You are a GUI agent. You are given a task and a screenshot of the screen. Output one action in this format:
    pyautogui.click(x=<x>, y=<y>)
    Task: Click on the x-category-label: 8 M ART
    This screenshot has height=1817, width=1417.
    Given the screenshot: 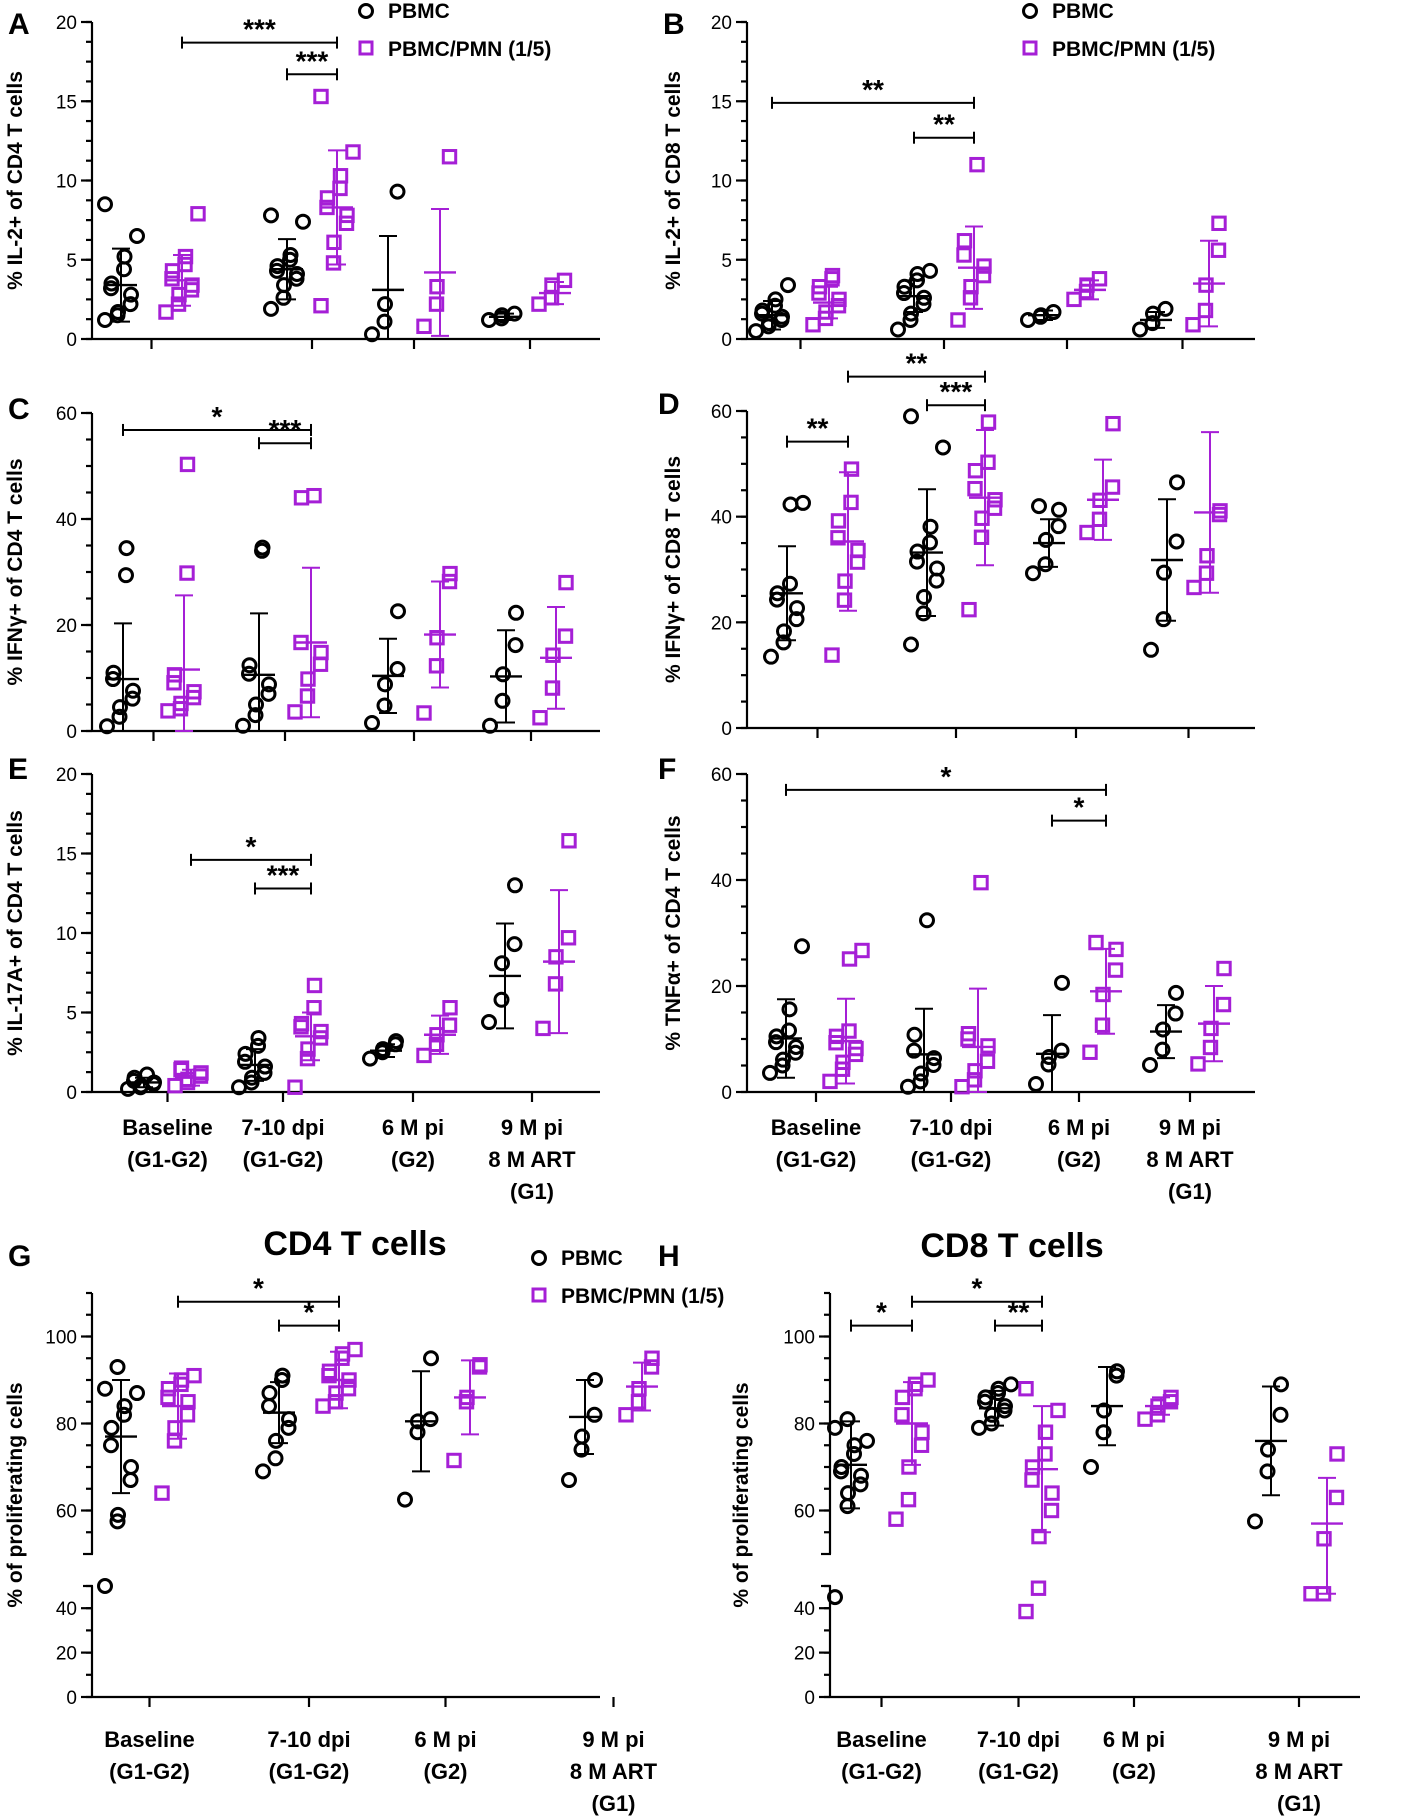 What is the action you would take?
    pyautogui.click(x=614, y=1771)
    